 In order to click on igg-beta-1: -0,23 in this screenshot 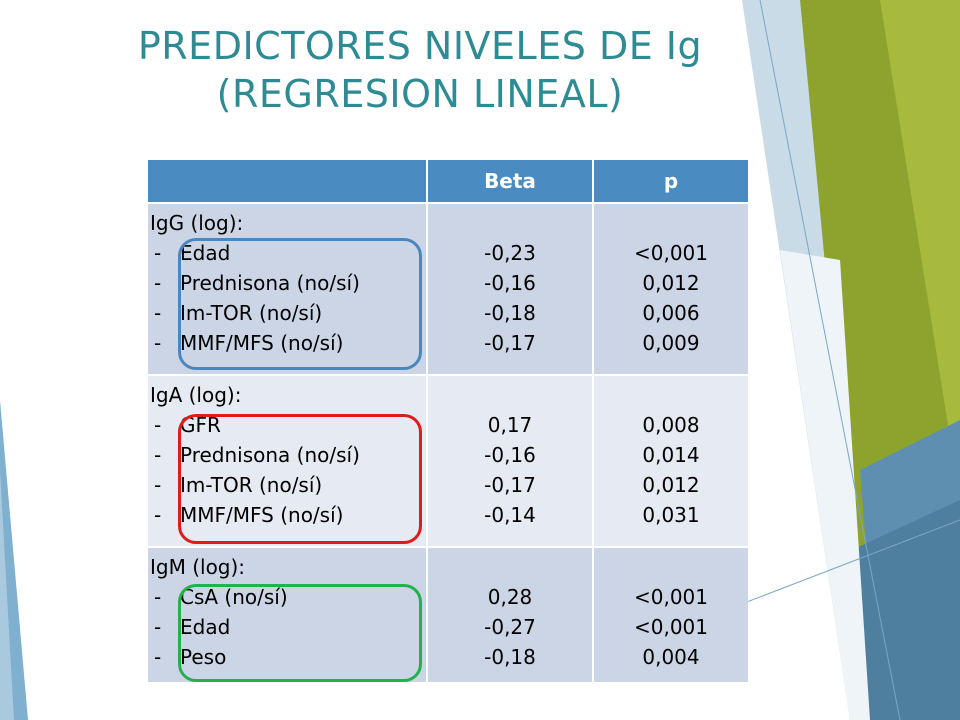, I will do `click(510, 253)`.